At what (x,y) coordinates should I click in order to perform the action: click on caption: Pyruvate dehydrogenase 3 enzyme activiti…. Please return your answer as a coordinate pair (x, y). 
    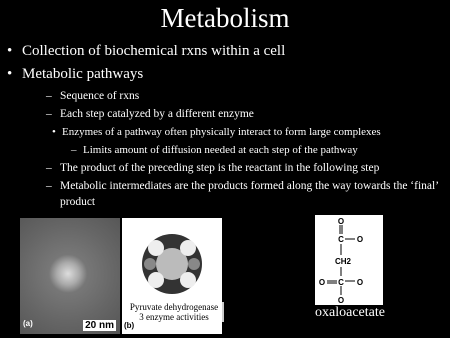
    Looking at the image, I should click on (174, 312).